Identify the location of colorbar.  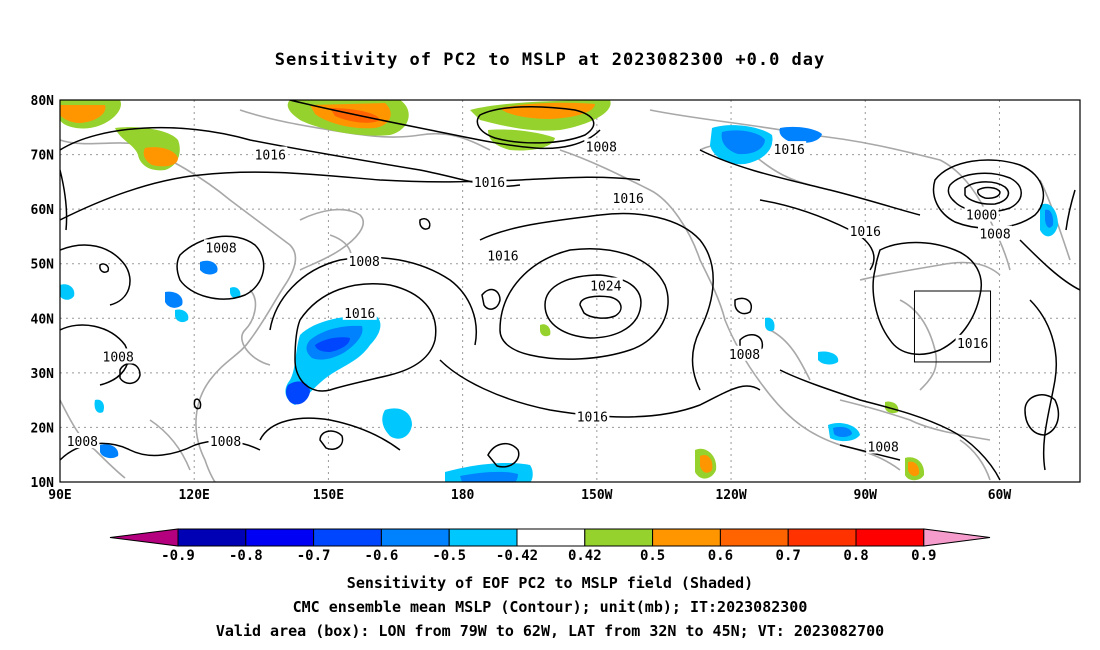
(550, 537).